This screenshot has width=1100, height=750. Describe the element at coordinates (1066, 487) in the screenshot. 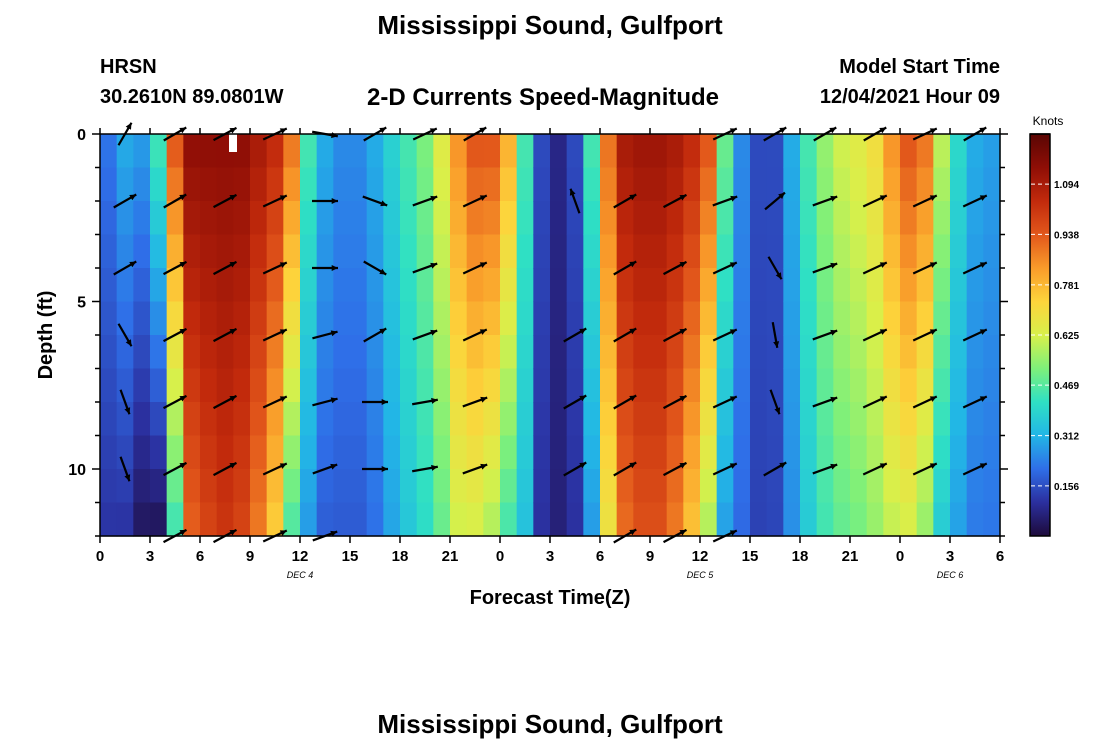

I see `colorbar-tick-label: 0.156` at that location.